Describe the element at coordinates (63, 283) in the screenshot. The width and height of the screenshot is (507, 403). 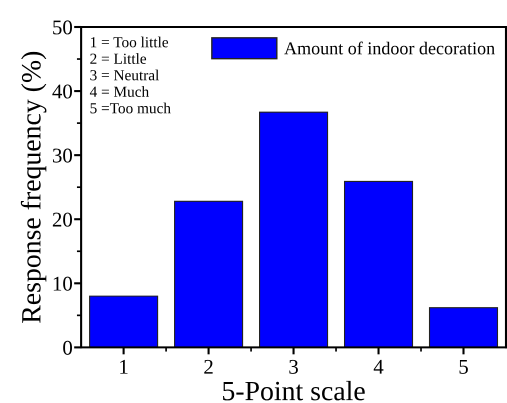
I see `y-tick-label: 10` at that location.